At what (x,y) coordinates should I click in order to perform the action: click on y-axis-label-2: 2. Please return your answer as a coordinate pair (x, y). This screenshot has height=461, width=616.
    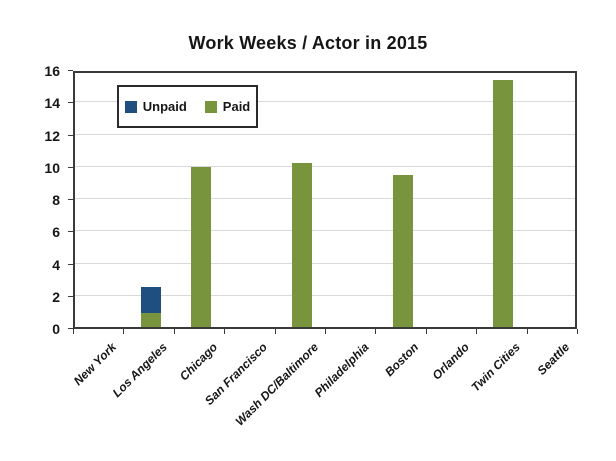
    Looking at the image, I should click on (56, 296).